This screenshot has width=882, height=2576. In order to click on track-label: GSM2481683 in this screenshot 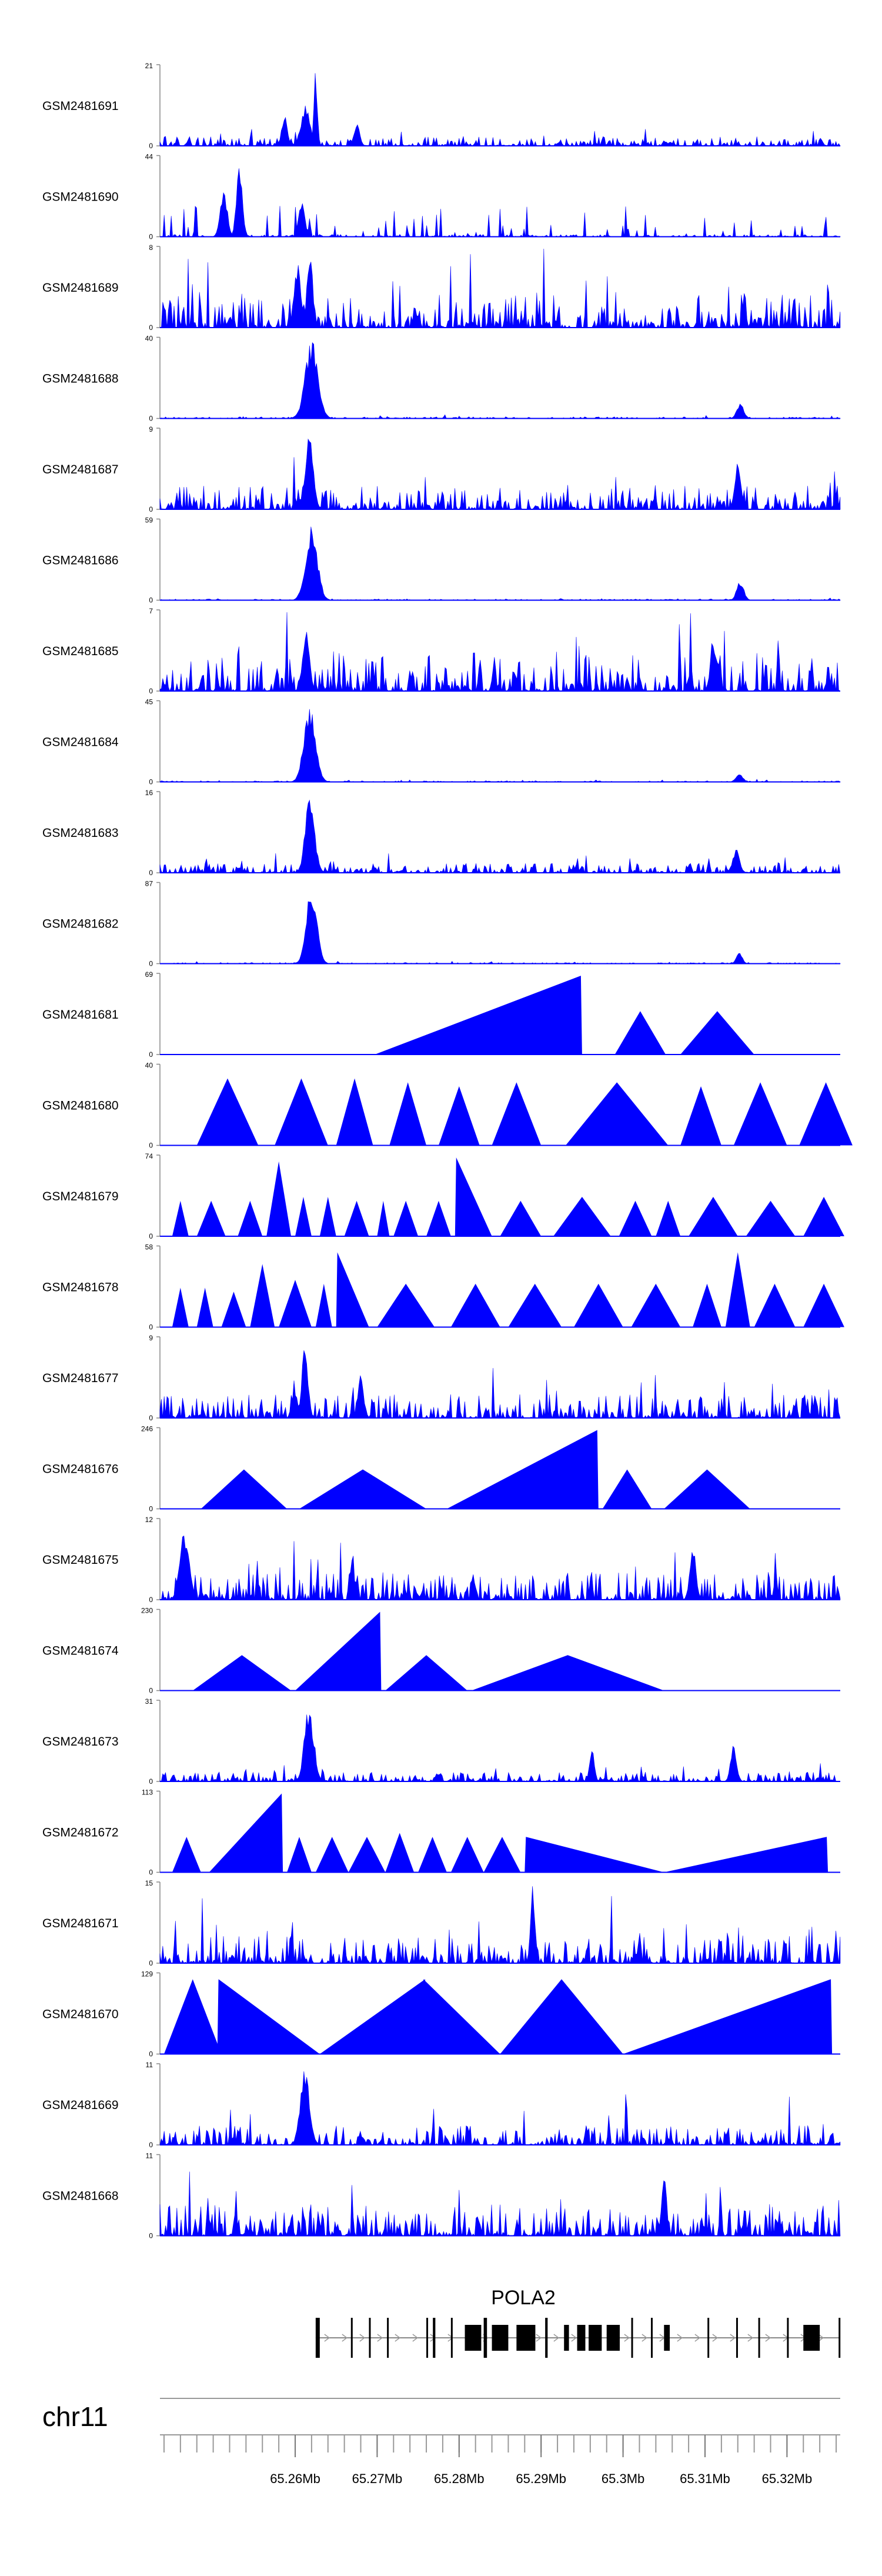, I will do `click(80, 833)`.